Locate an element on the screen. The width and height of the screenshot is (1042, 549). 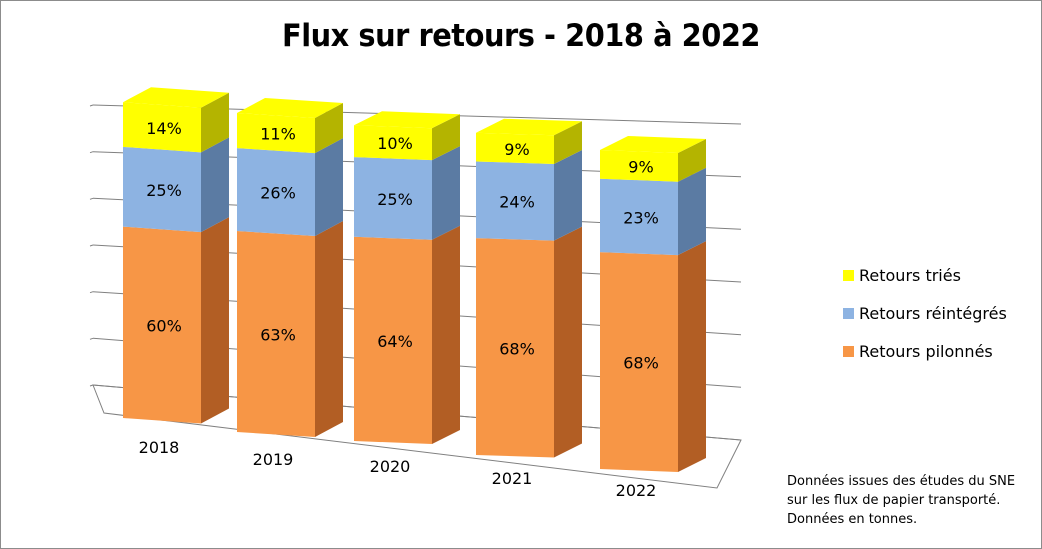
data-label: 26% is located at coordinates (278, 193).